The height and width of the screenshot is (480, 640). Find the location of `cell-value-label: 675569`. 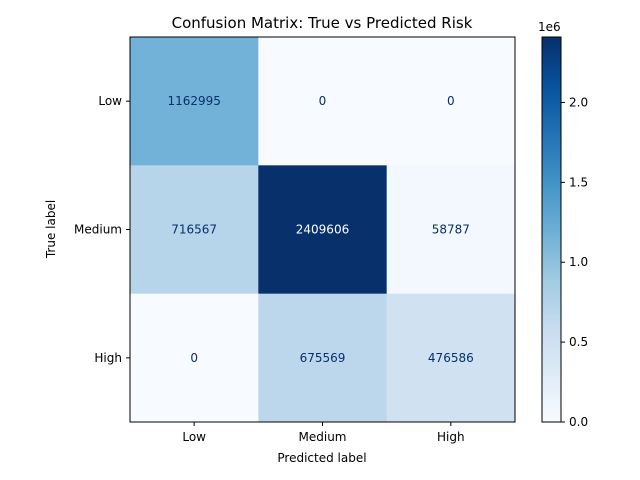

cell-value-label: 675569 is located at coordinates (323, 358).